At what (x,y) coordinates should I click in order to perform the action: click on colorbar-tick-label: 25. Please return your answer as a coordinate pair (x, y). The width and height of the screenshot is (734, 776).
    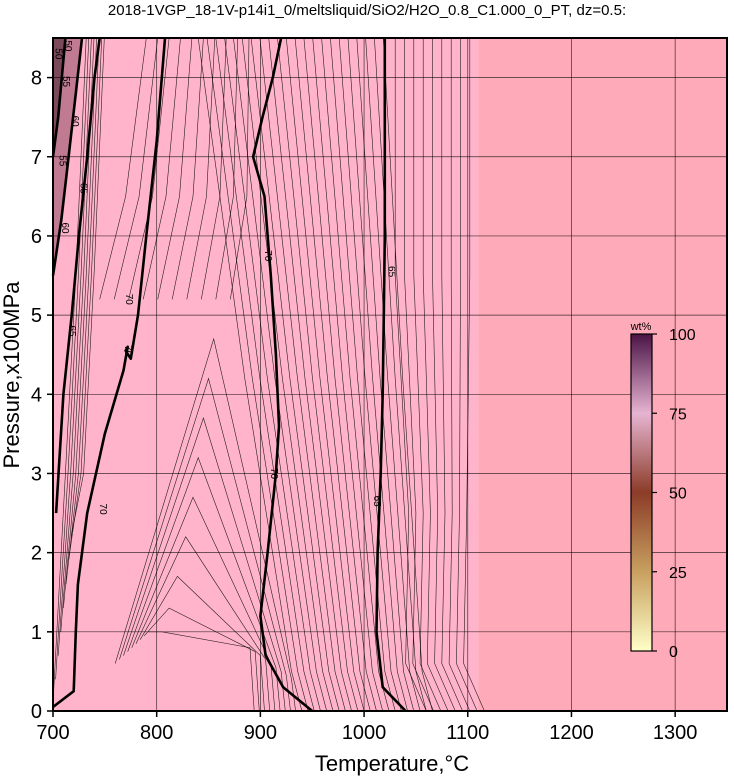
    Looking at the image, I should click on (678, 573).